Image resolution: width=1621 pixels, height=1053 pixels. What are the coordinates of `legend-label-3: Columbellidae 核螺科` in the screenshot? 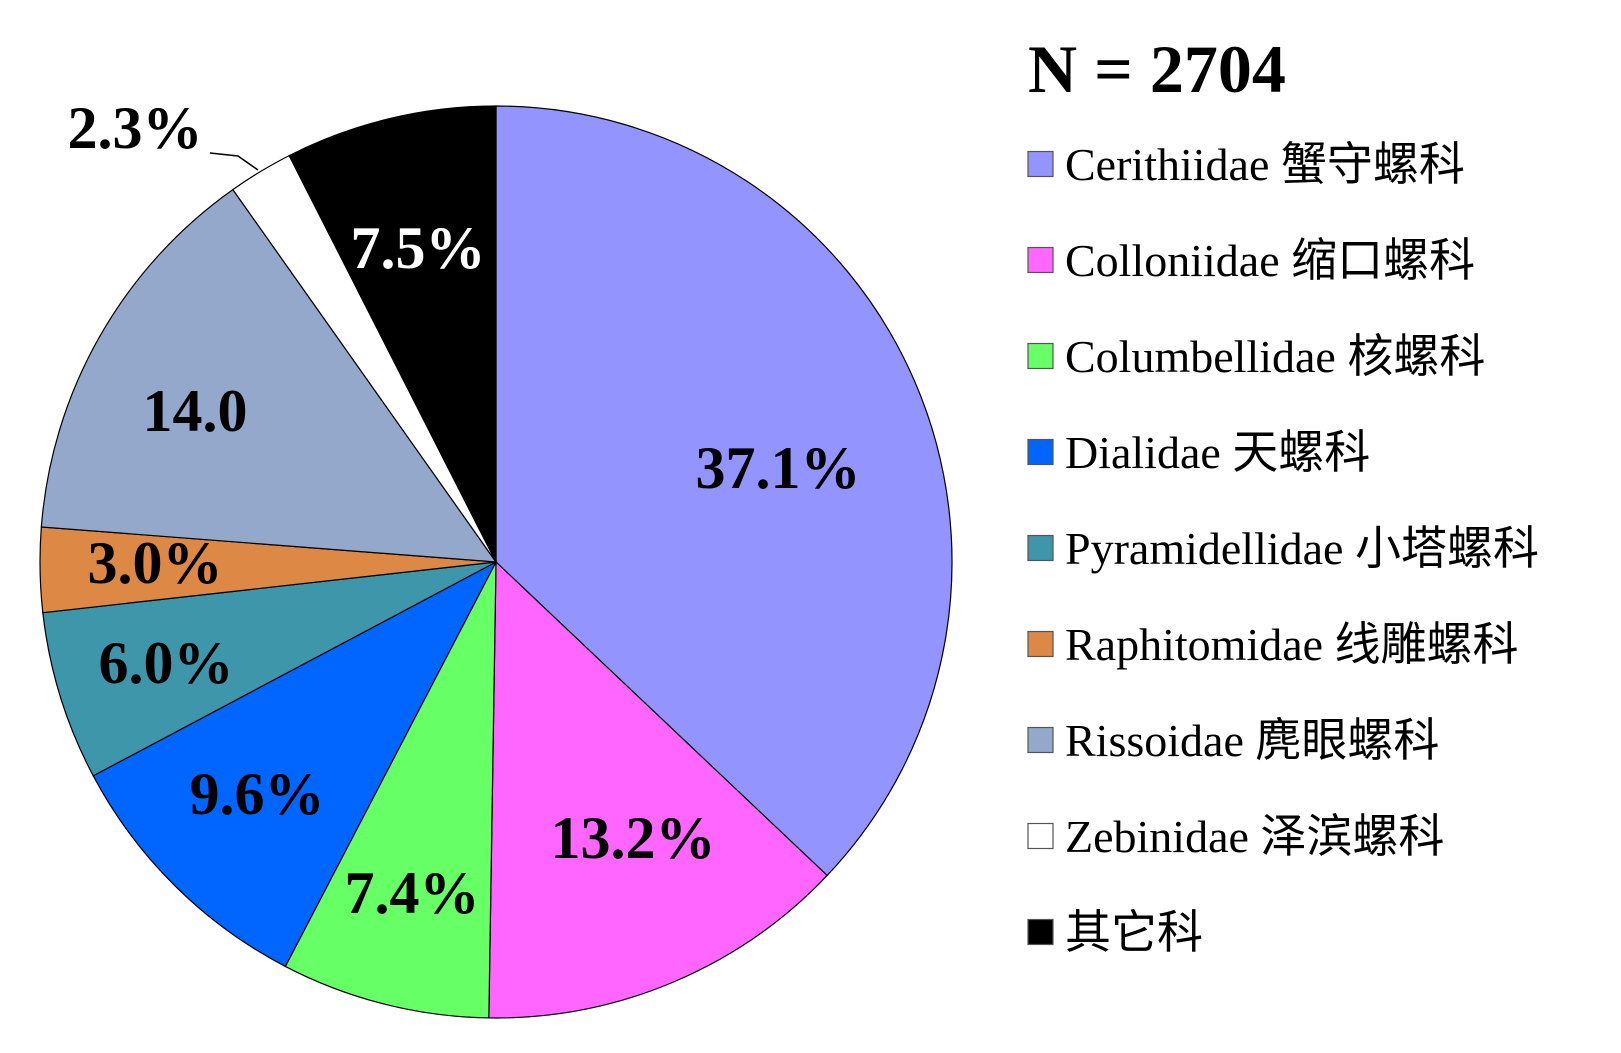 It's located at (1275, 356).